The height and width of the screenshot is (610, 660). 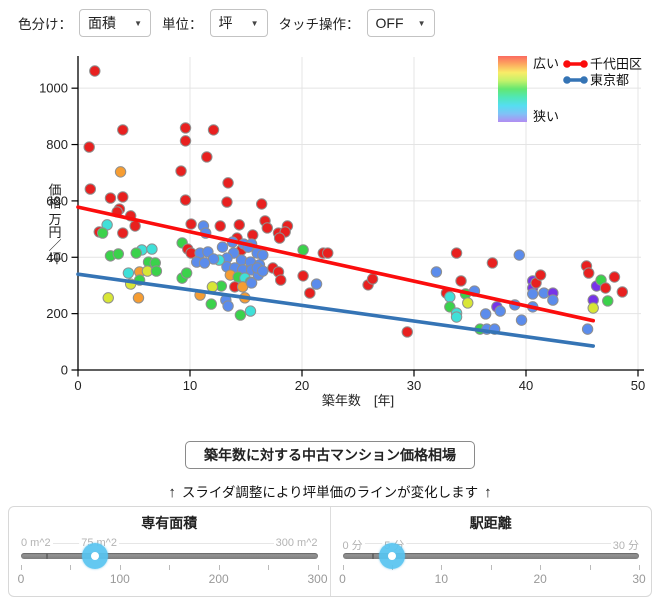 What do you see at coordinates (490, 543) in the screenshot?
I see `slider-baseline` at bounding box center [490, 543].